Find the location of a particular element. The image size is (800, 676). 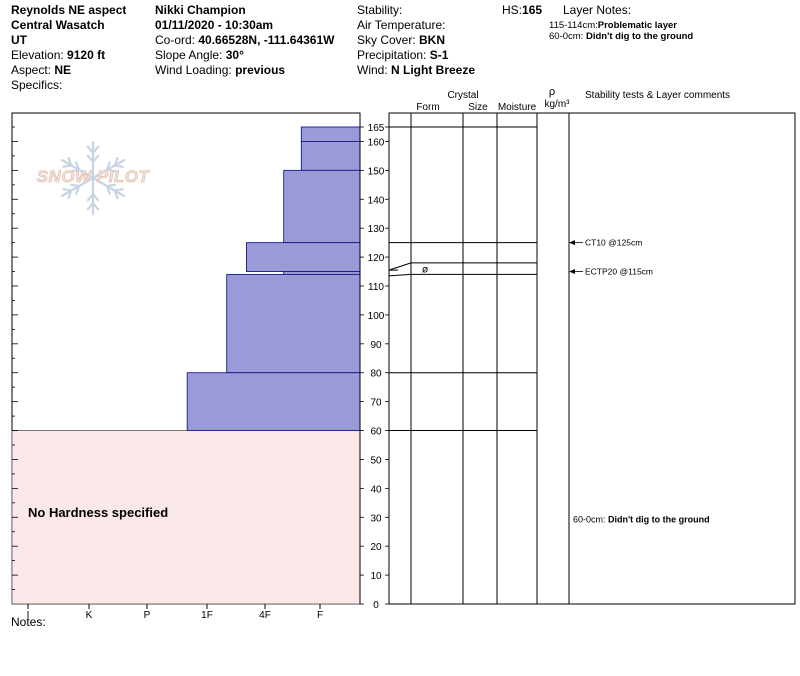

layer-link is located at coordinates (400, 275).